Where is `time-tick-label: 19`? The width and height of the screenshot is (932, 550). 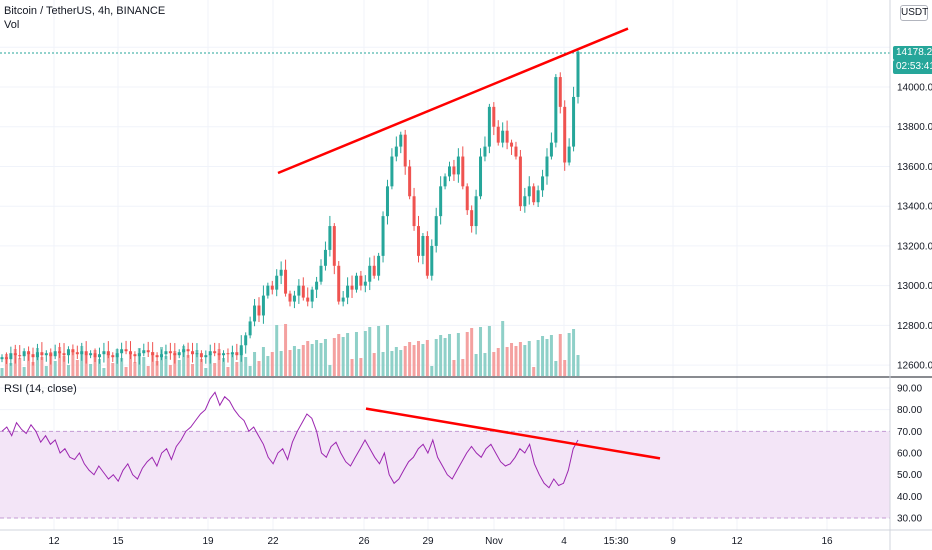
time-tick-label: 19 is located at coordinates (208, 541).